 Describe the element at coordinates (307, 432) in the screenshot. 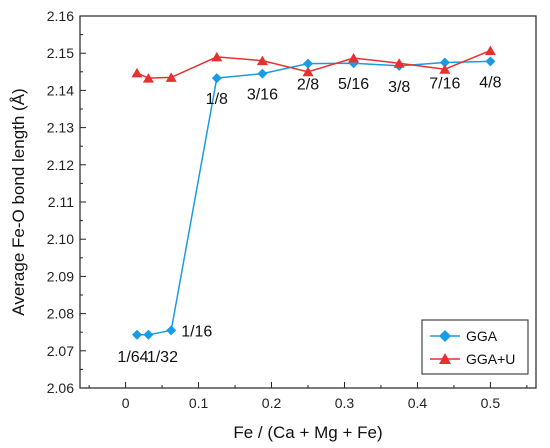

I see `x-axis-title: Fe / (Ca + Mg + Fe)` at that location.